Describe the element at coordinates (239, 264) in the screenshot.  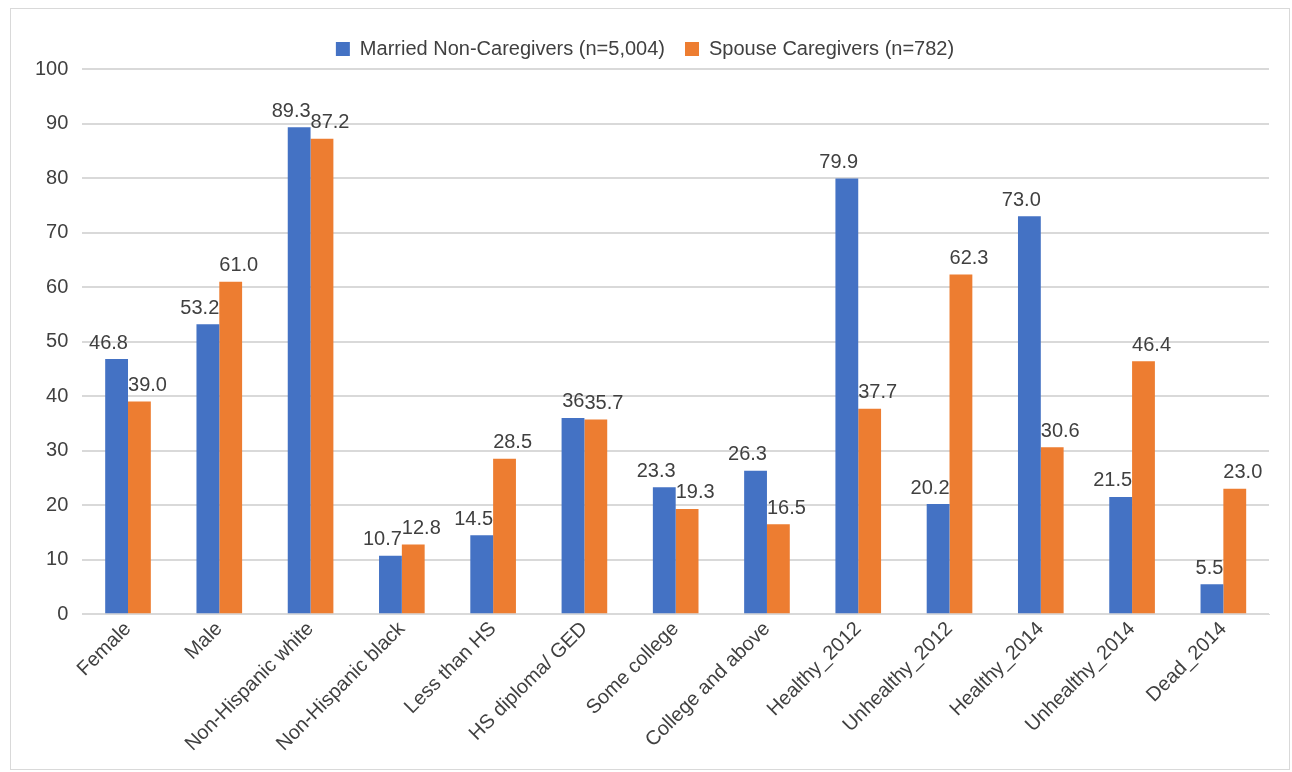
I see `data-label: 61.0` at that location.